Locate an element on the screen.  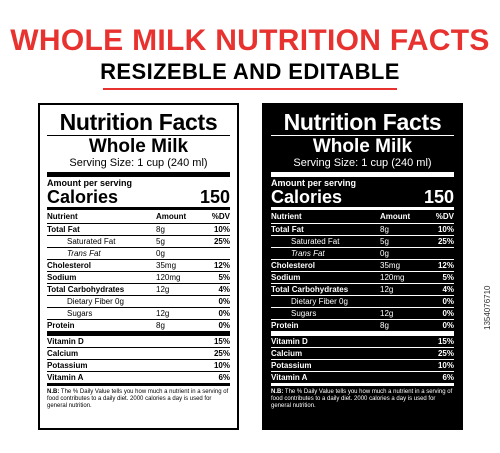
nutrient-row: Sugars 12g 0% is located at coordinates (138, 313).